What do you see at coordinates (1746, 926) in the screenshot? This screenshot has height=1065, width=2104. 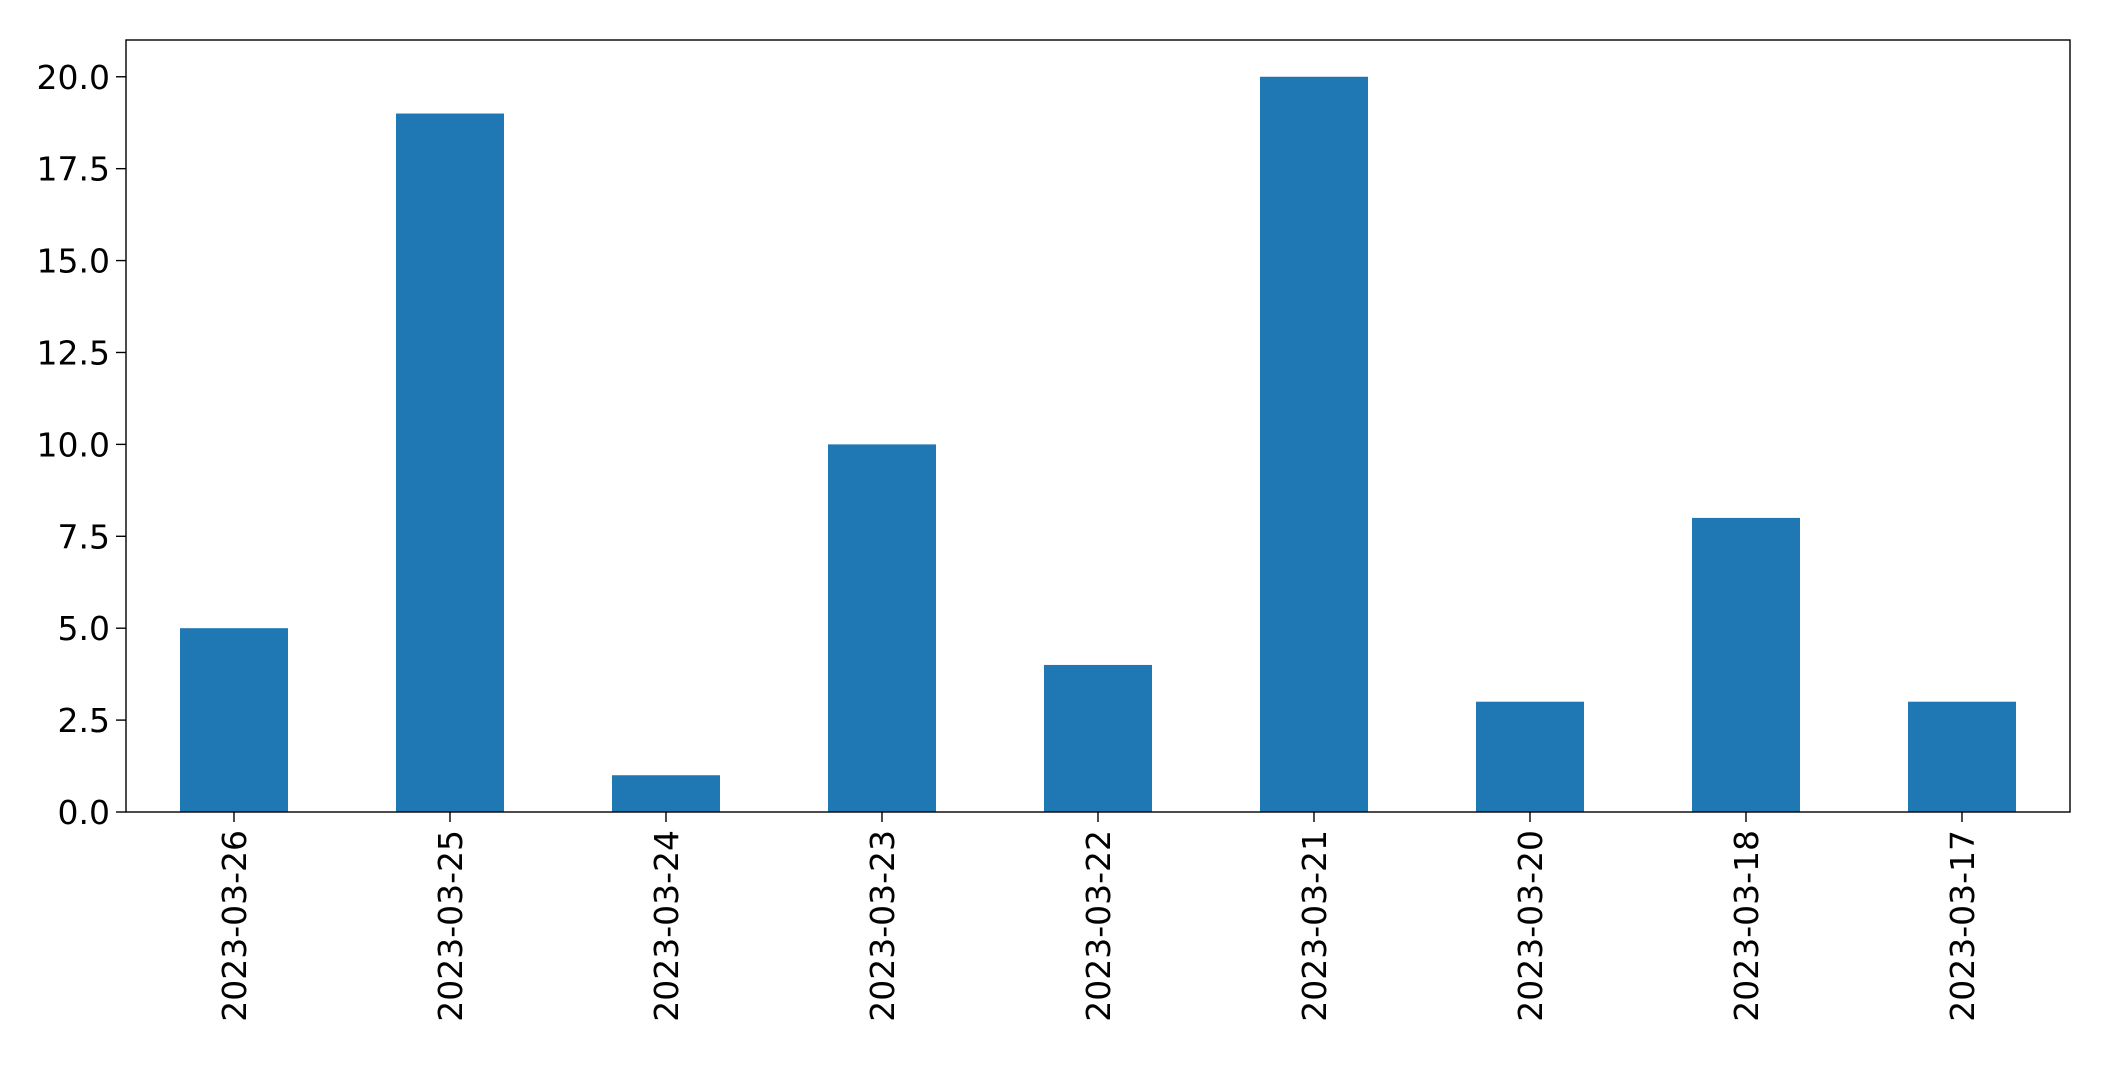 I see `x-tick-label: 2023-03-18` at bounding box center [1746, 926].